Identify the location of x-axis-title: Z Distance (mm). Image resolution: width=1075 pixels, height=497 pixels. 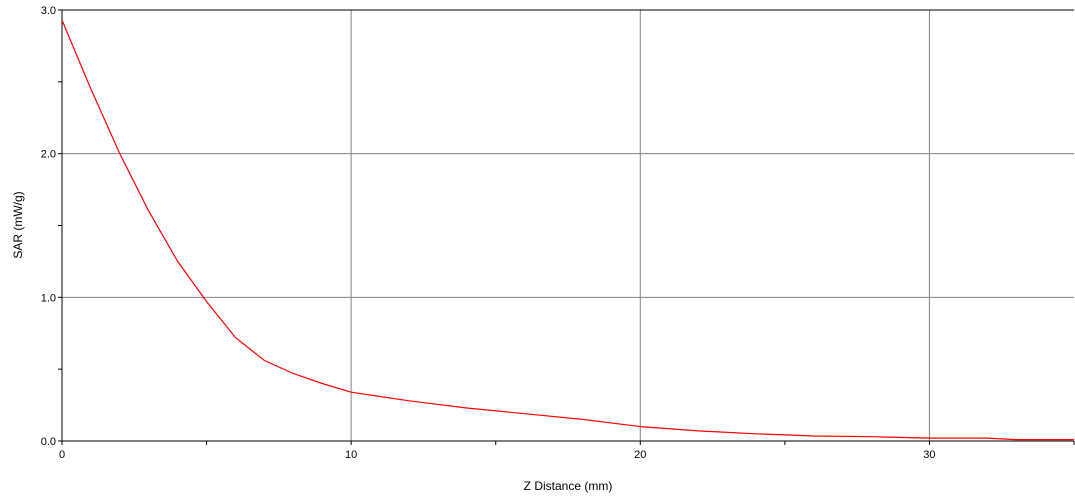
(568, 486).